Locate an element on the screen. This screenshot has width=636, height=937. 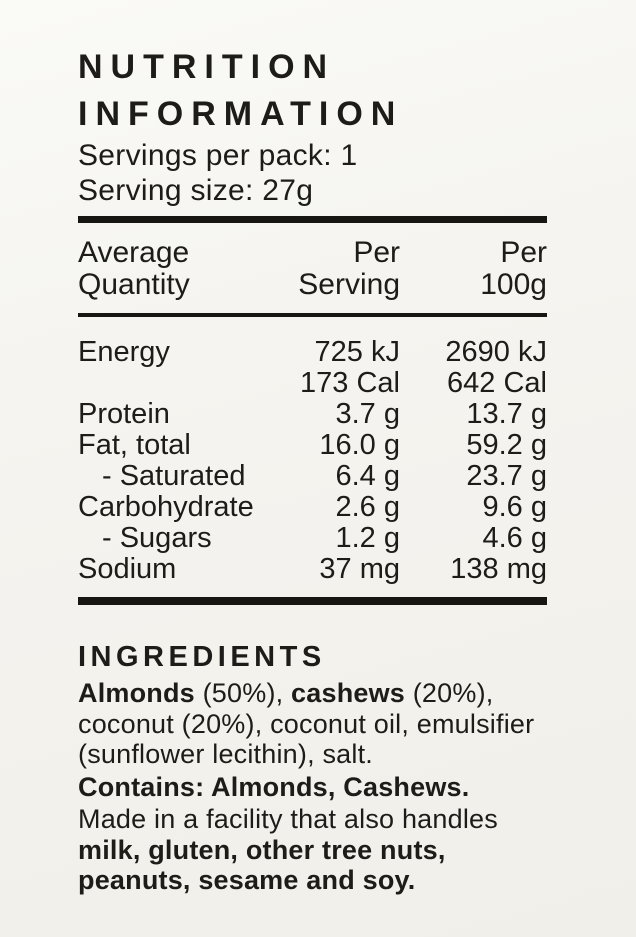
row-per-100g: 138 mg is located at coordinates (498, 569).